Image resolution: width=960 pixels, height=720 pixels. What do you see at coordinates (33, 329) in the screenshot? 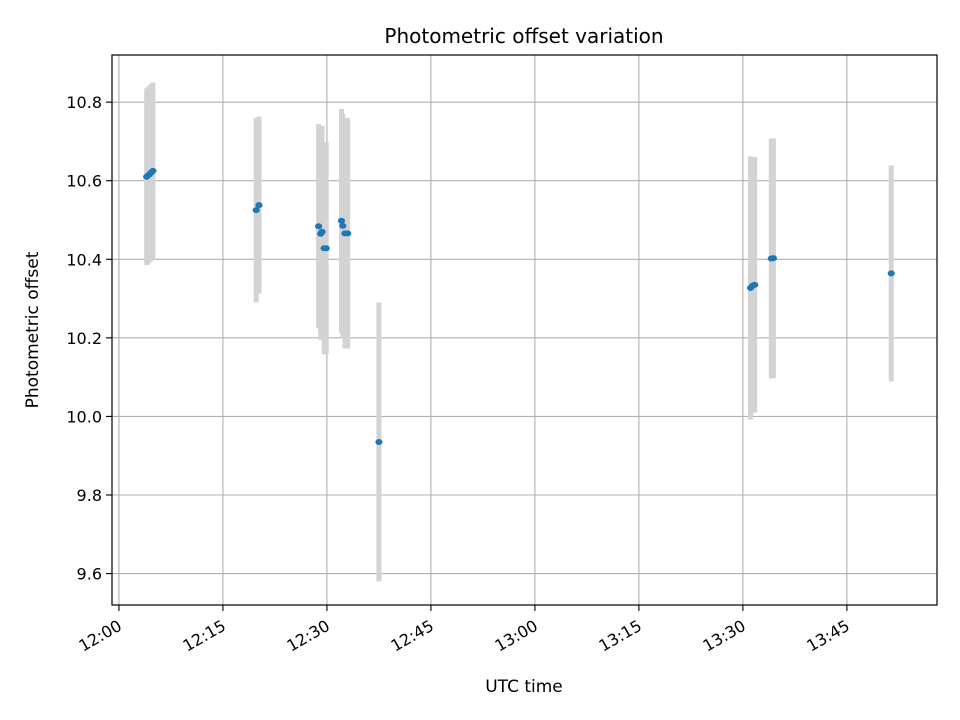
I see `y-axis-label: Photometric offset` at bounding box center [33, 329].